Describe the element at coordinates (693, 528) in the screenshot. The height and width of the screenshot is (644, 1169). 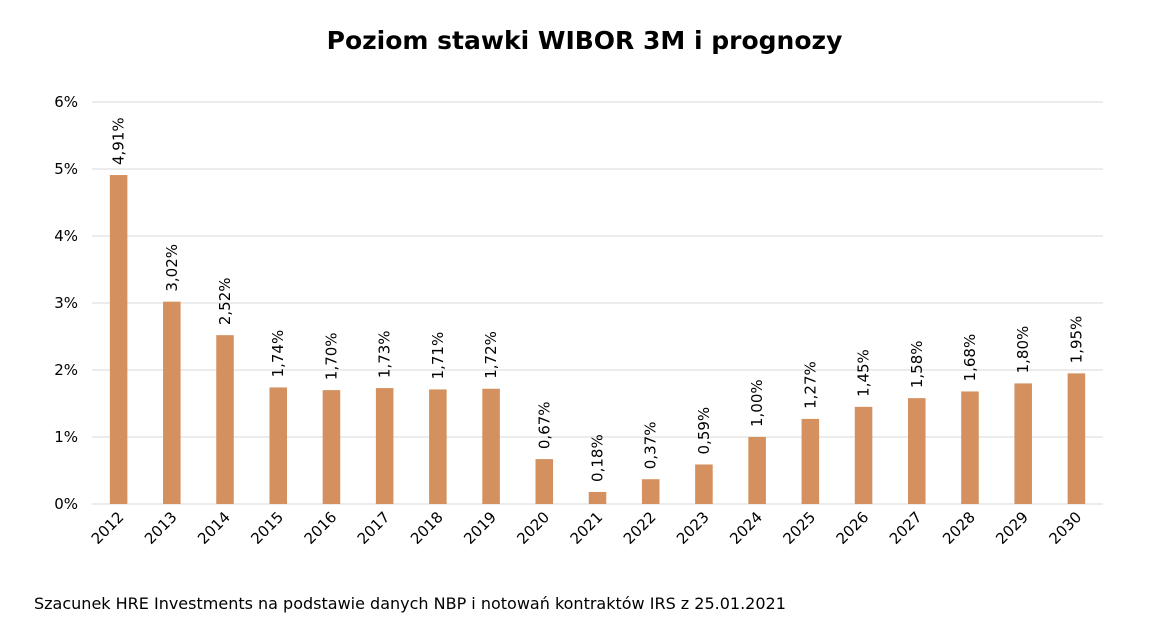
I see `x-tick-label: 2023` at that location.